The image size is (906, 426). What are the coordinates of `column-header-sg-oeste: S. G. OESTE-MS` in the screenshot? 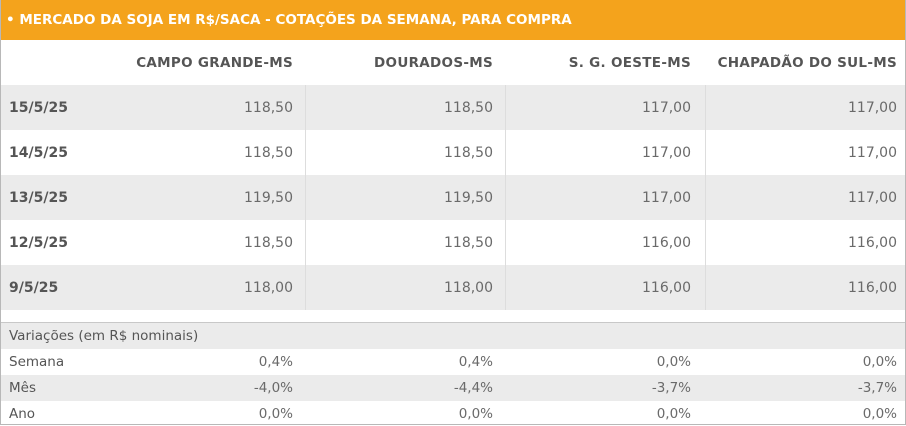 It's located at (629, 62).